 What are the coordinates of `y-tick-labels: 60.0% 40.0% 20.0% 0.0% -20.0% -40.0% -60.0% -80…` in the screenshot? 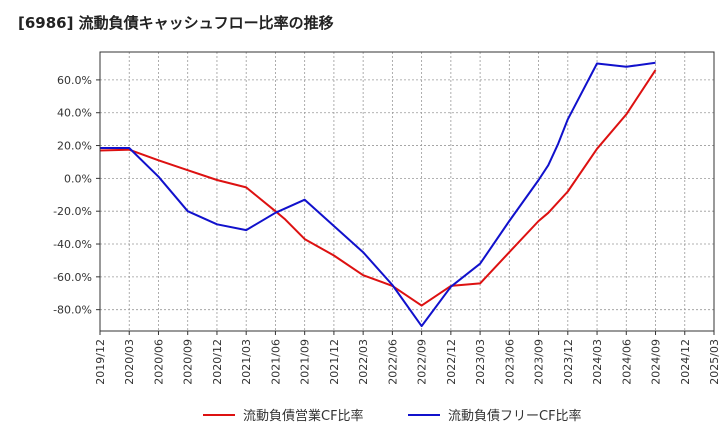 It's located at (72, 195).